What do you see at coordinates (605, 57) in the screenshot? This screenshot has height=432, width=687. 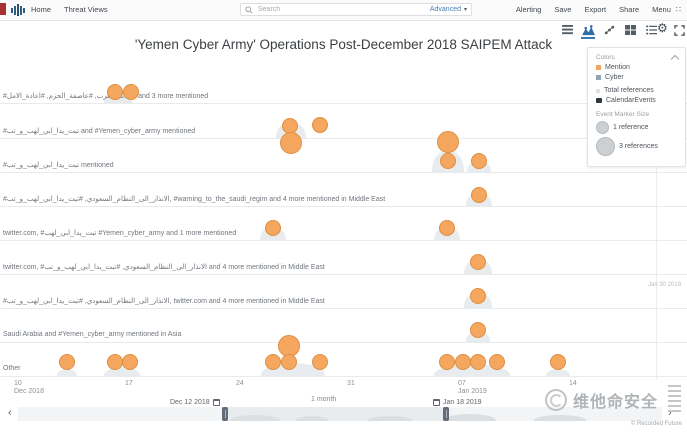 I see `legend-colors-header: Colors` at bounding box center [605, 57].